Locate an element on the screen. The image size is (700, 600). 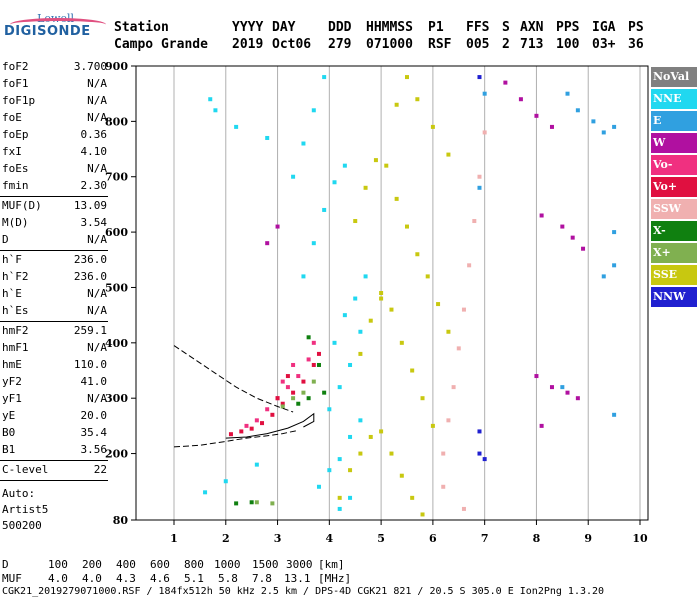
param-name: h`F is located at coordinates (12, 259).